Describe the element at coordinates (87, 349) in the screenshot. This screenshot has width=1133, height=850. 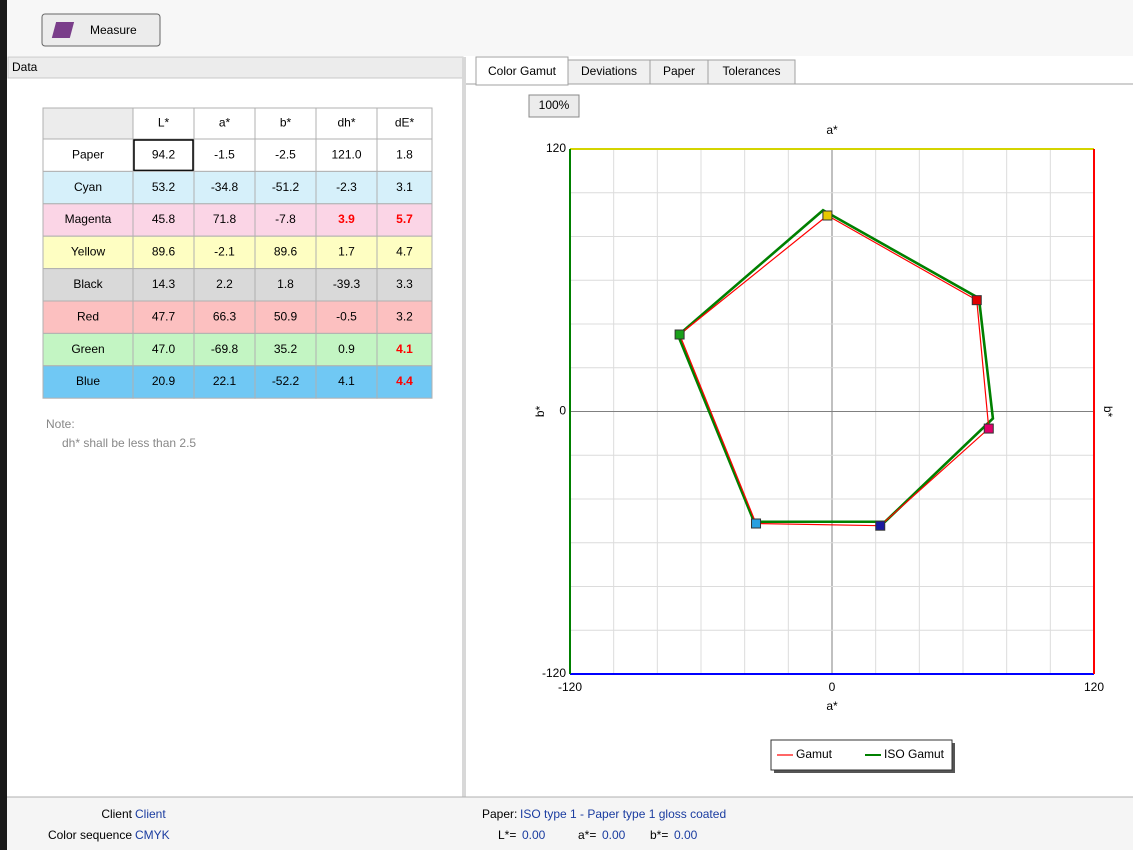
I see `row-name: Green` at that location.